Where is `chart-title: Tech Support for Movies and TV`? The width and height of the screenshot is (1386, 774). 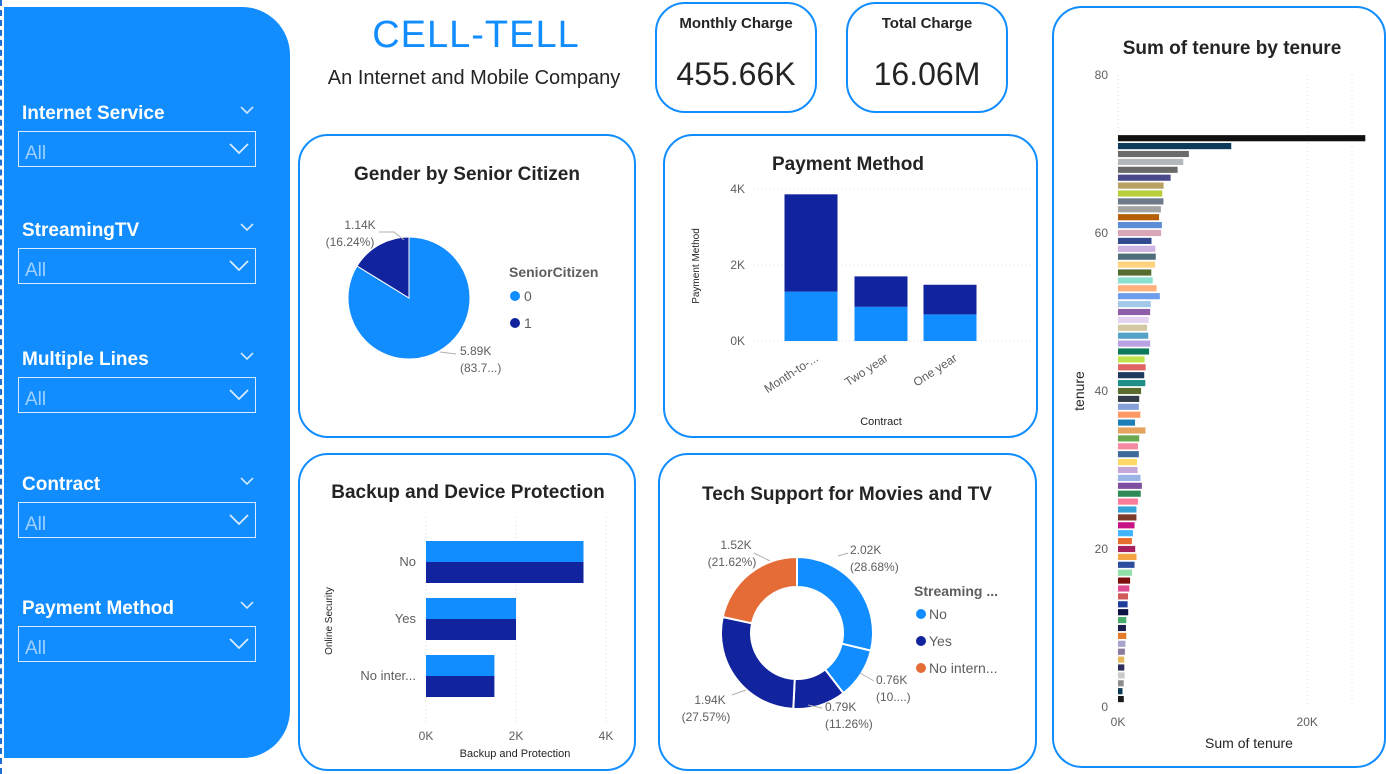 chart-title: Tech Support for Movies and TV is located at coordinates (847, 494).